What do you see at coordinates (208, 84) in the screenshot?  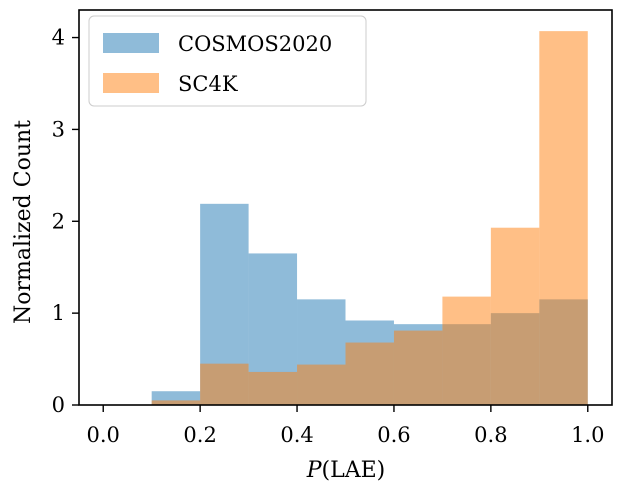 I see `legend-label-sc4k: SC4K` at bounding box center [208, 84].